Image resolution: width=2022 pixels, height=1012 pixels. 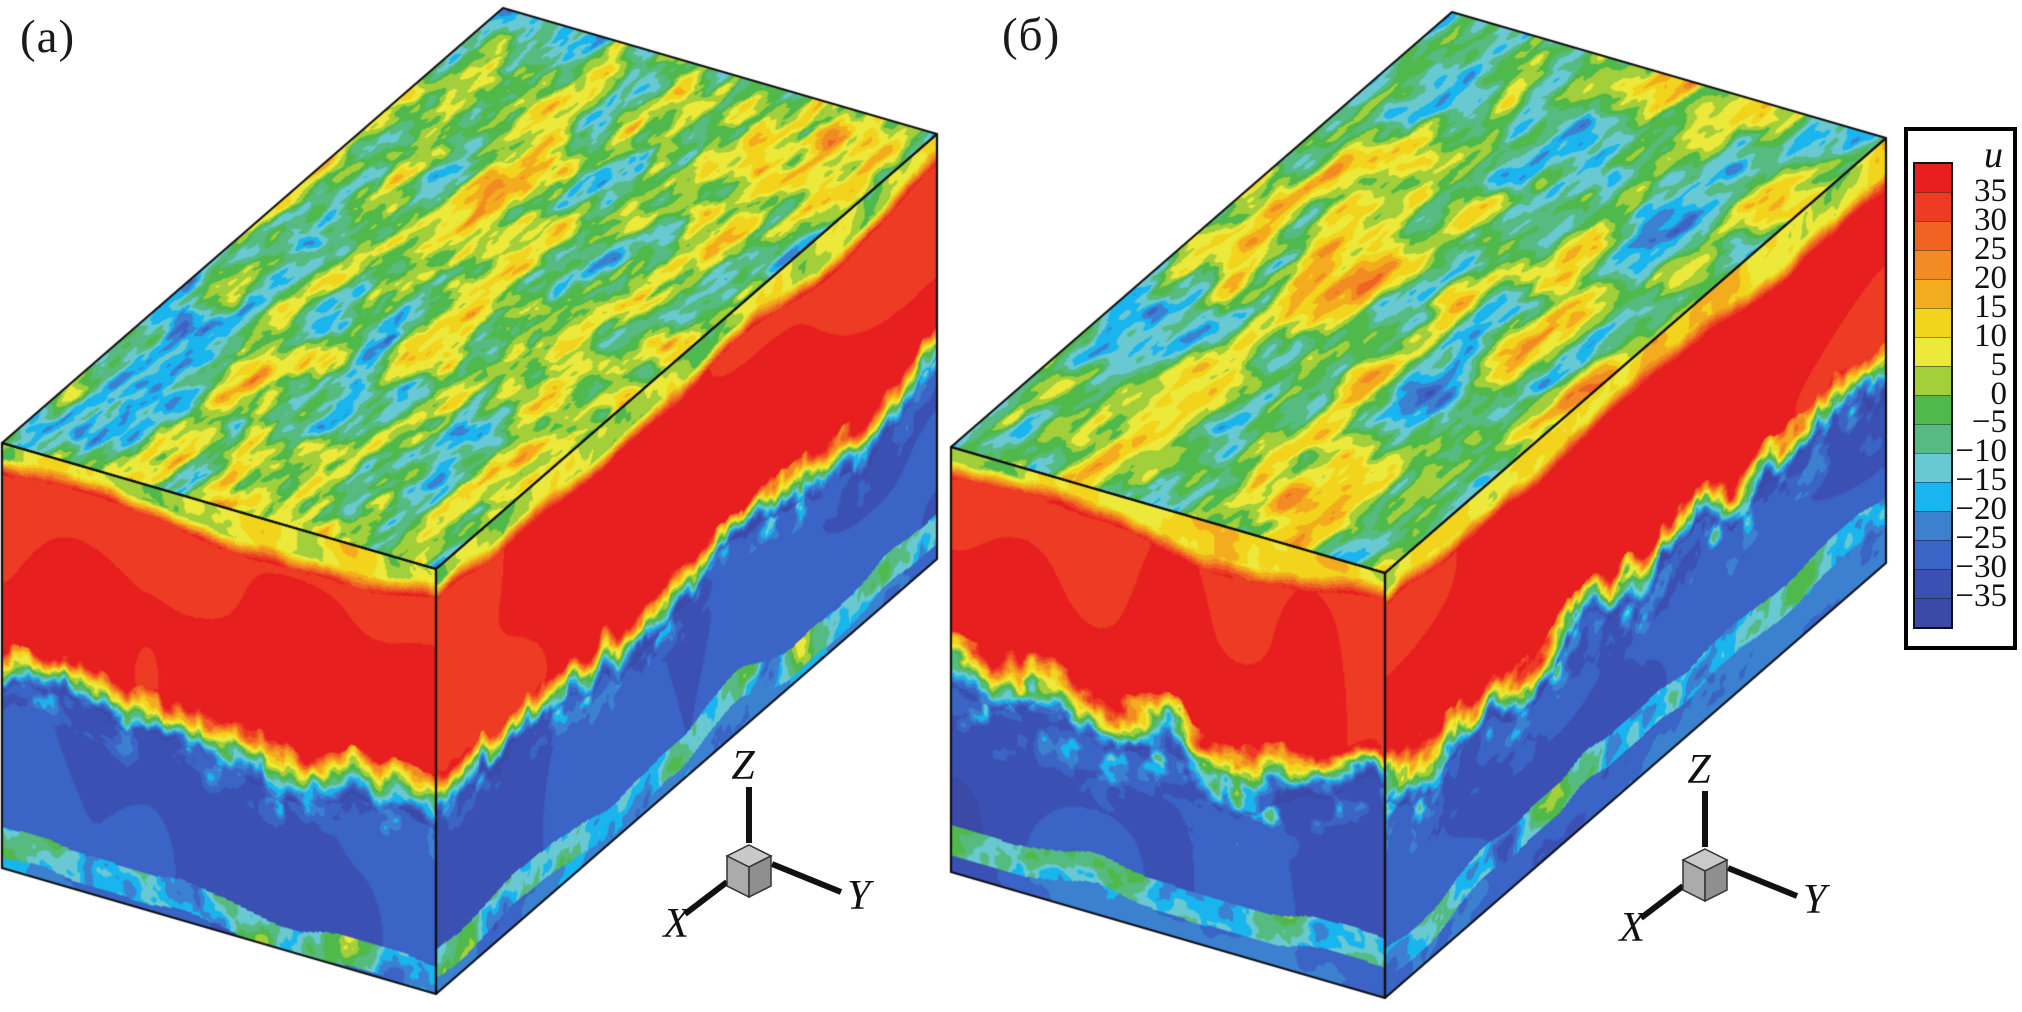 I want to click on legend-tick-label: 35, so click(x=1990, y=190).